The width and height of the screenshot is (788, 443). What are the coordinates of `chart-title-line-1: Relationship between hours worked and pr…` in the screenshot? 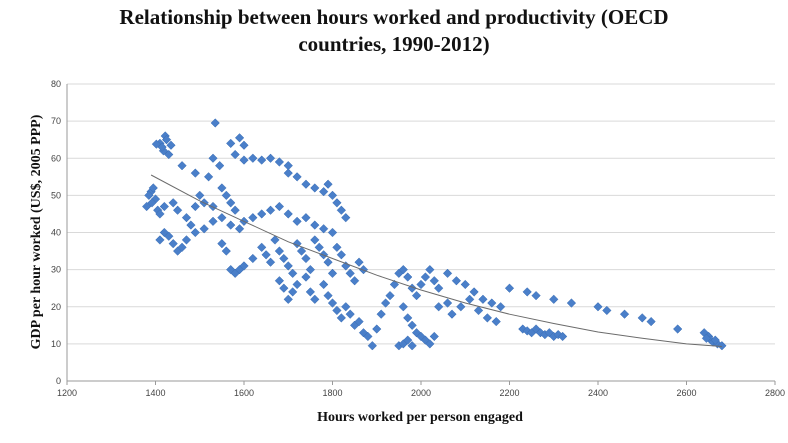 It's located at (394, 17).